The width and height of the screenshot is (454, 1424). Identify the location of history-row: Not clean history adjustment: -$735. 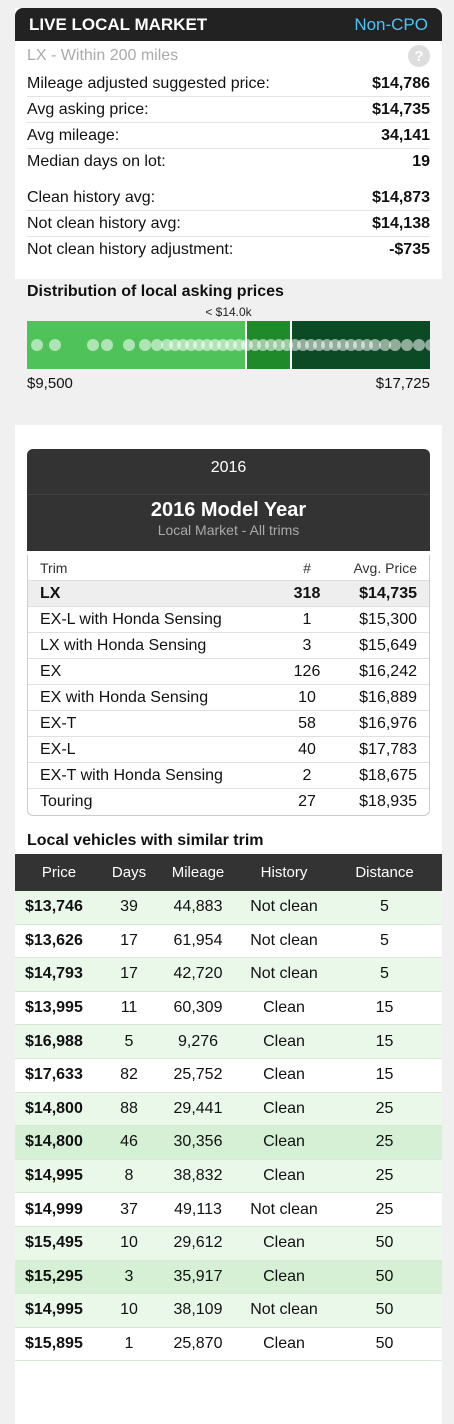
(228, 250).